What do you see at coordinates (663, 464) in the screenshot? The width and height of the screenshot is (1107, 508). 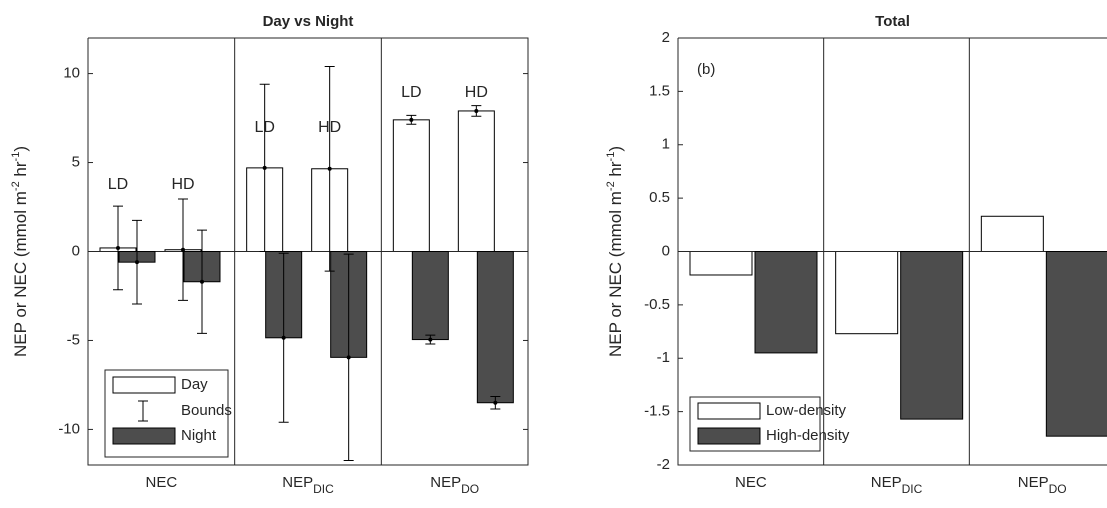 I see `y-tick-label: -2` at bounding box center [663, 464].